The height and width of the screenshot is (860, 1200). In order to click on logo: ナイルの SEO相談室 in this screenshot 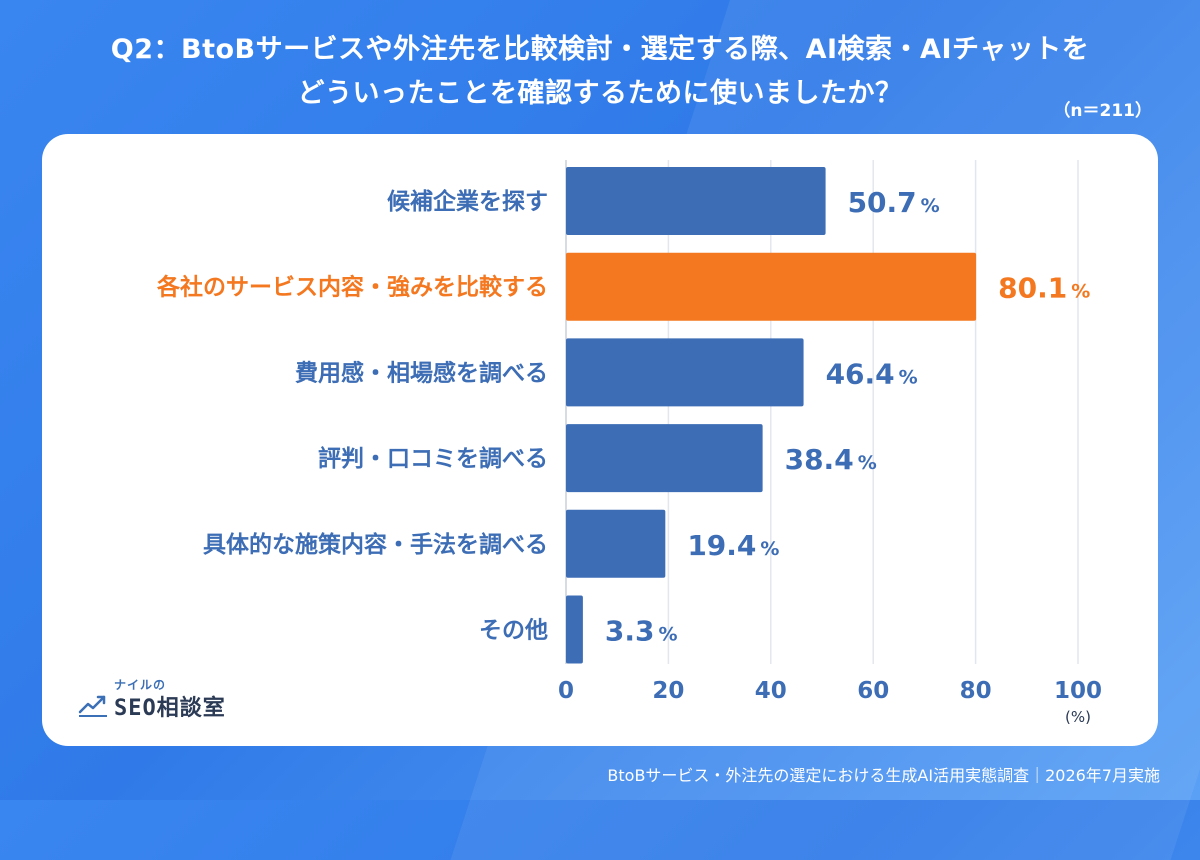, I will do `click(158, 699)`.